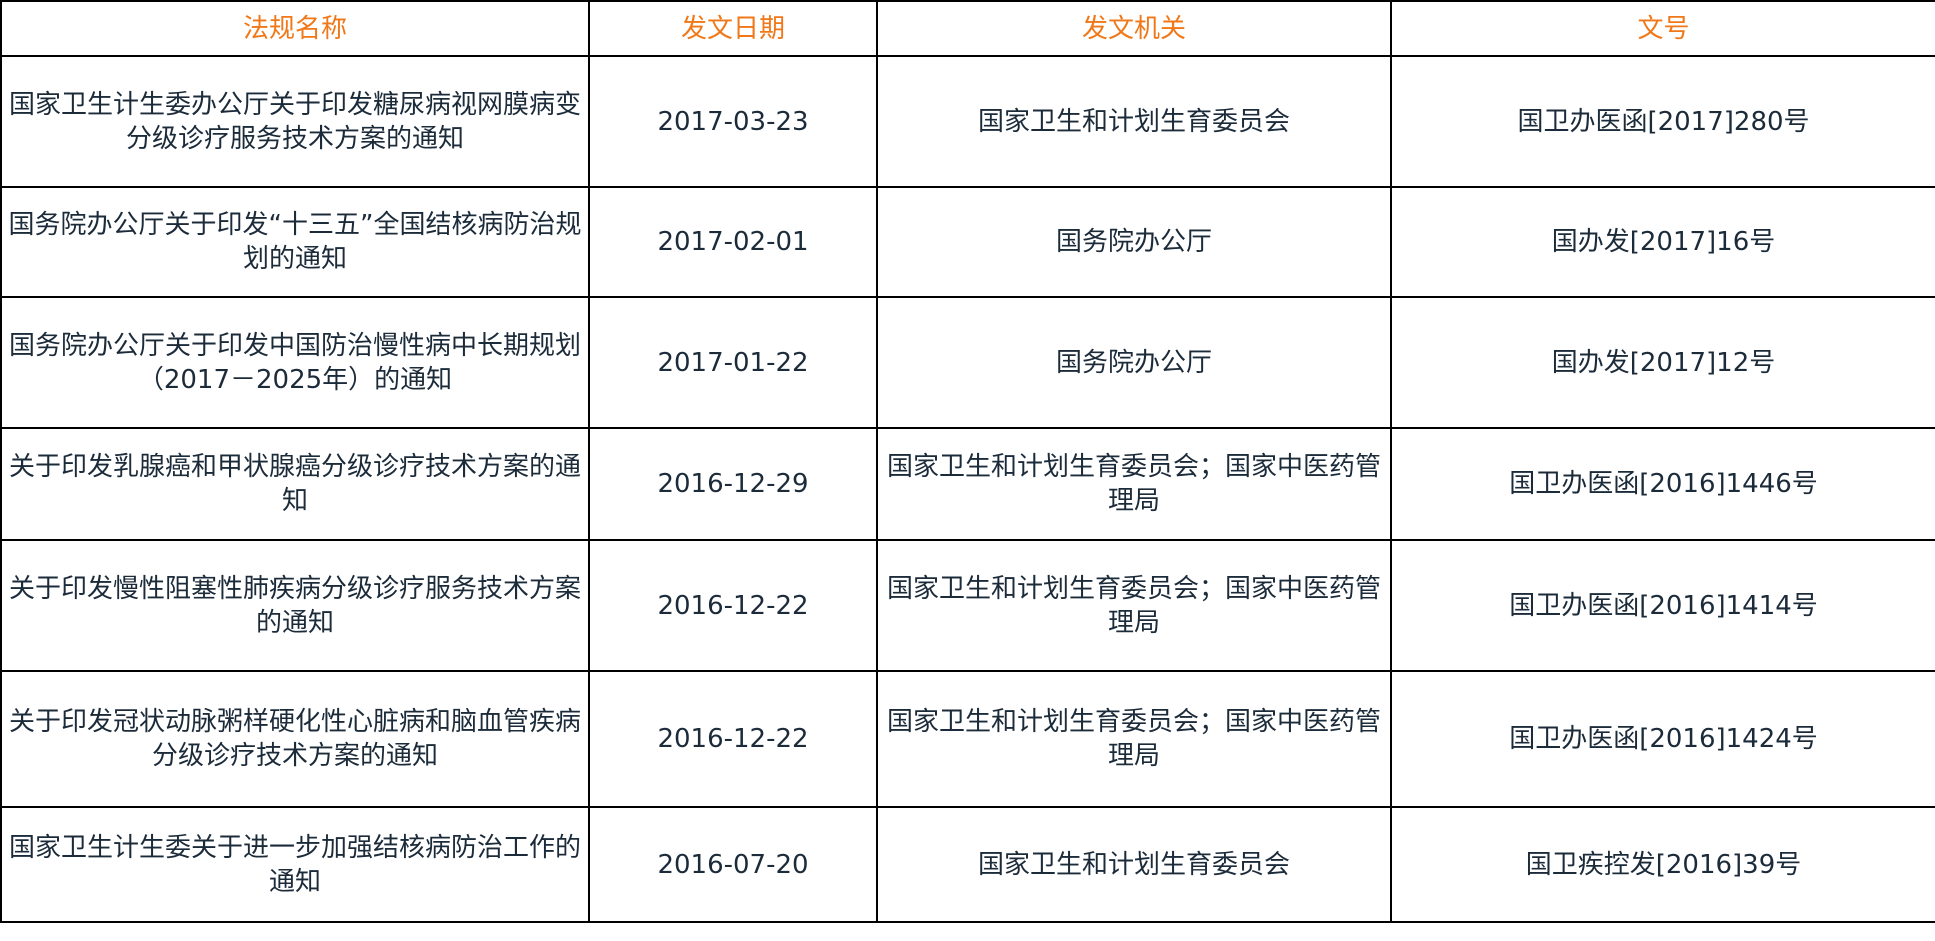 This screenshot has width=1935, height=941. What do you see at coordinates (1662, 864) in the screenshot?
I see `document-number: 国卫疾控发[2016]39号` at bounding box center [1662, 864].